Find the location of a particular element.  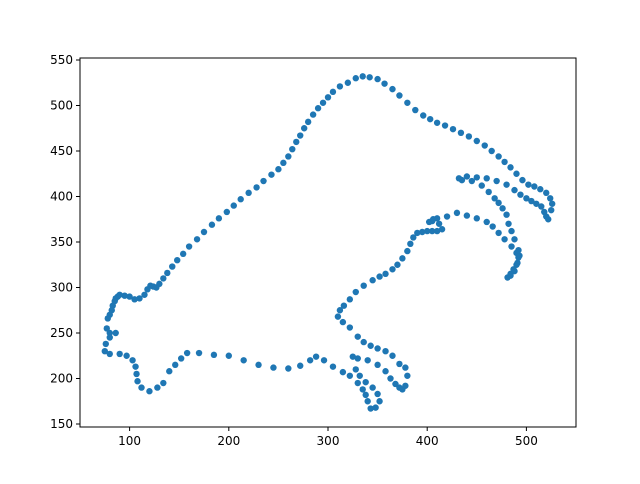

y-tick-label: 300 is located at coordinates (61, 287).